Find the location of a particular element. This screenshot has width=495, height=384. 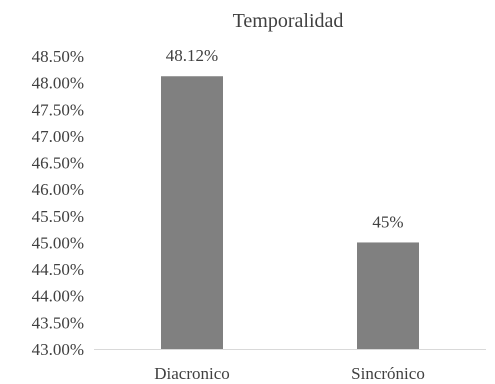

x-tick-label: Diacronico is located at coordinates (192, 373).